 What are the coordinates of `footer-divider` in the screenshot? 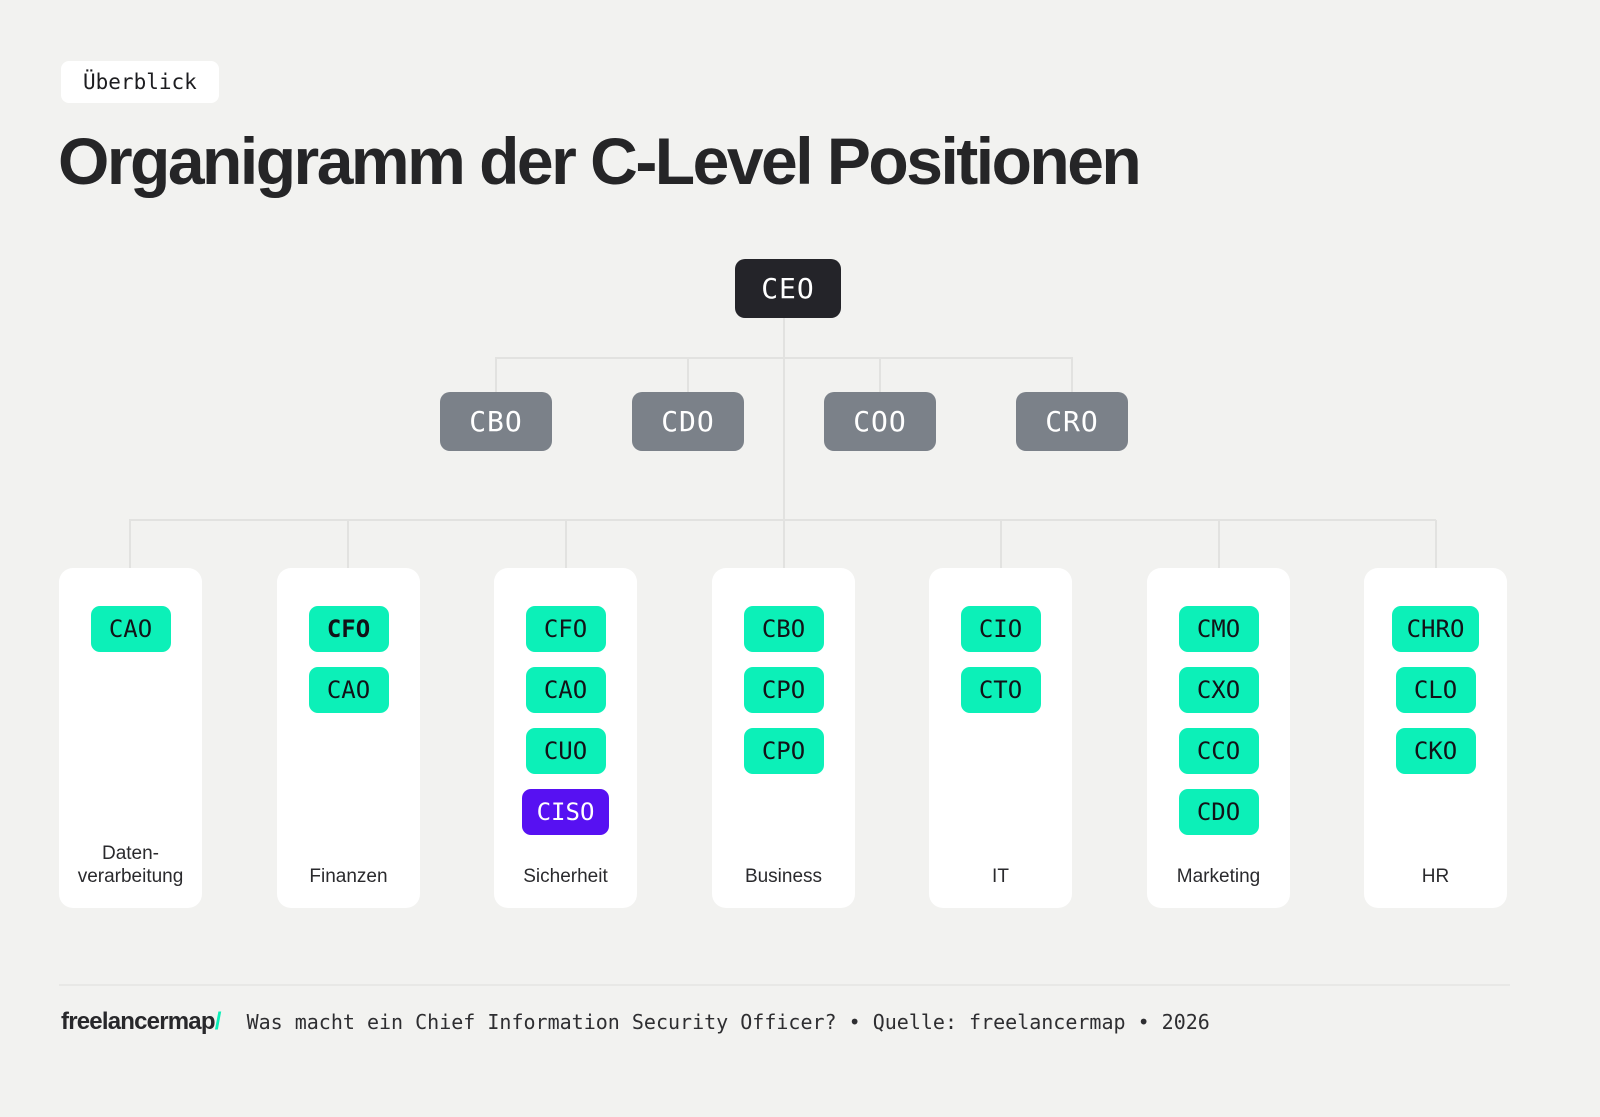 It's located at (784, 985).